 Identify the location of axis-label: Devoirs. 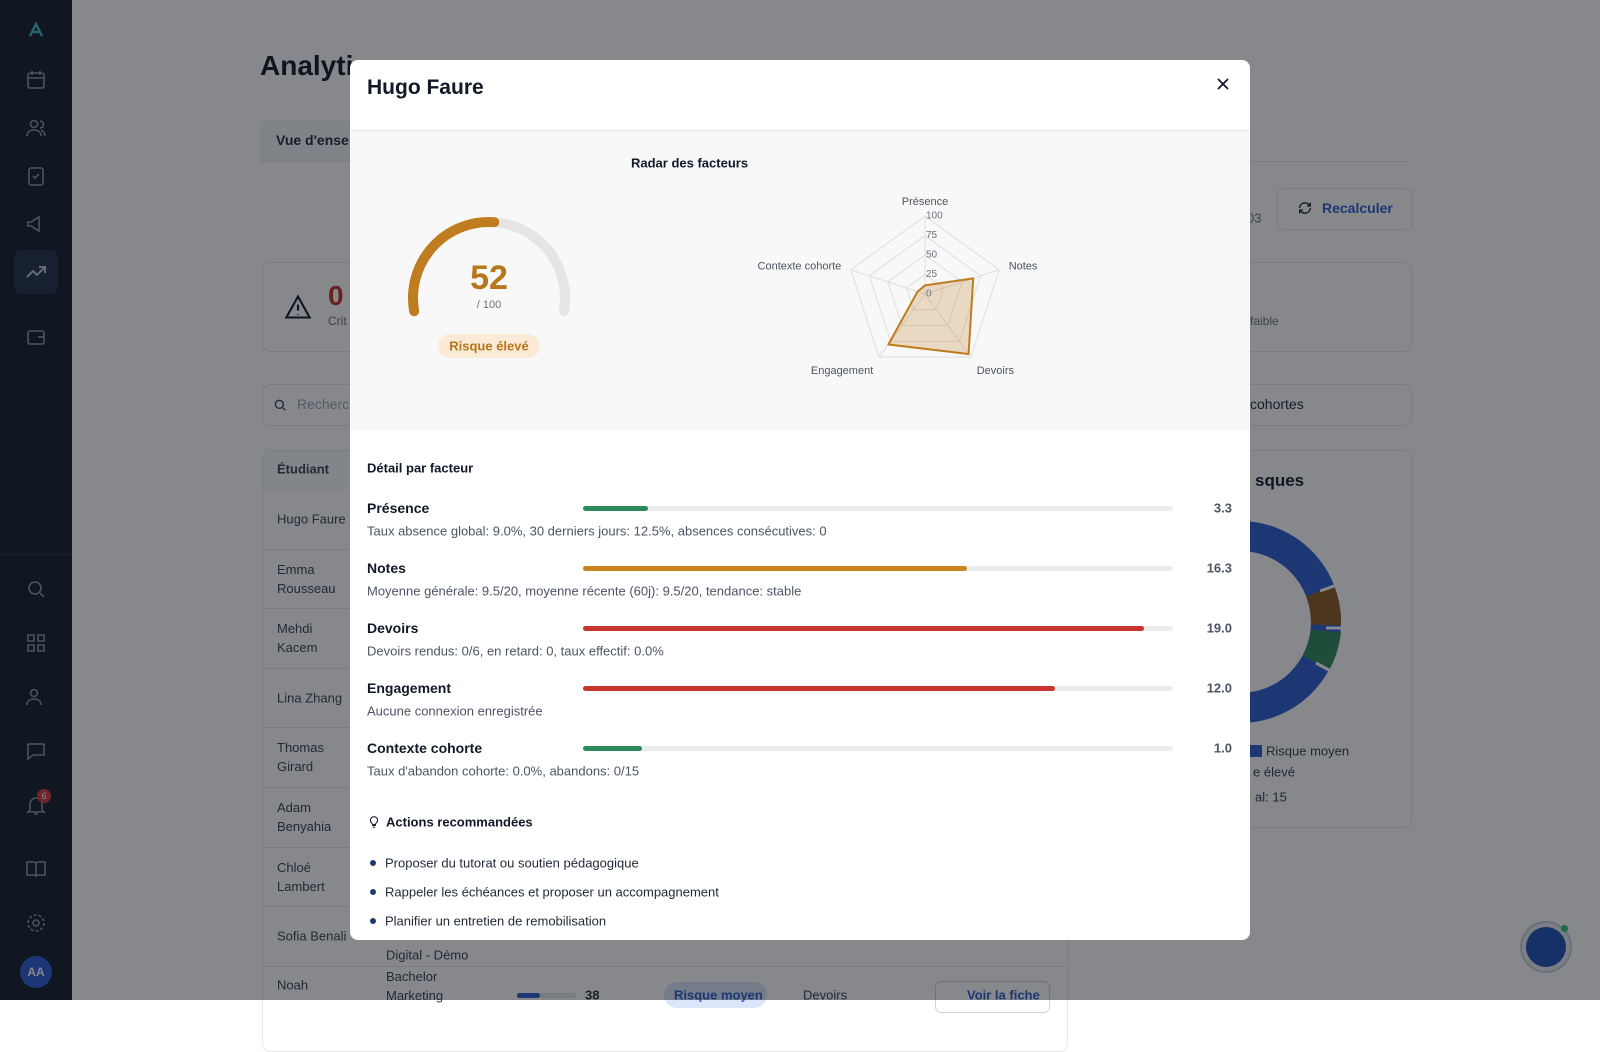
(996, 371).